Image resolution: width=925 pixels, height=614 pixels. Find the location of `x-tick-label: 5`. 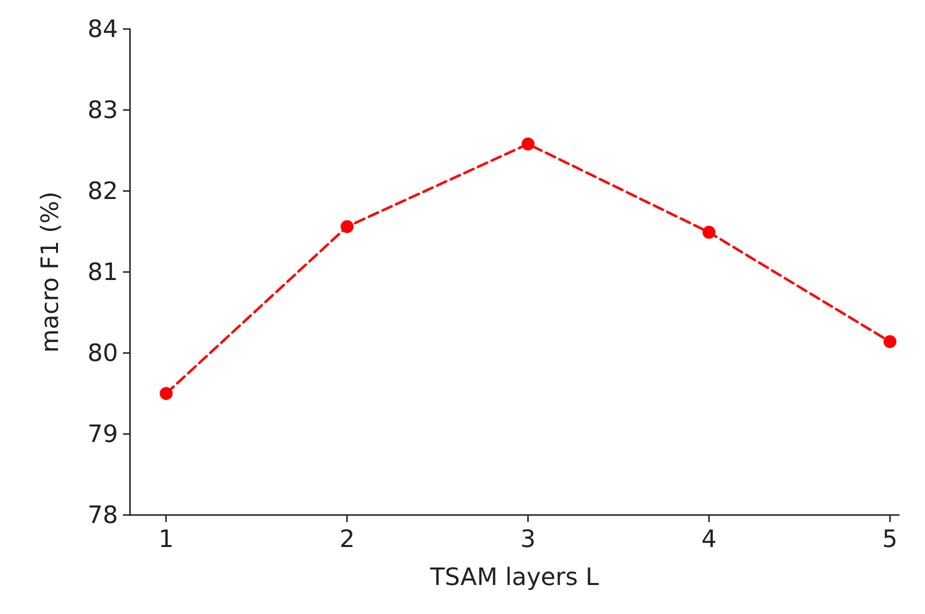

x-tick-label: 5 is located at coordinates (890, 539).